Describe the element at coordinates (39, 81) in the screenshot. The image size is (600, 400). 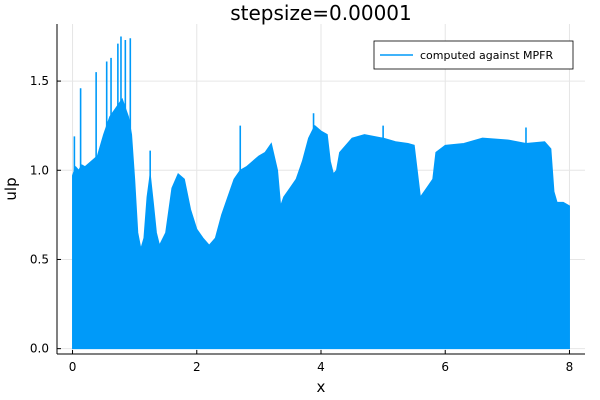
I see `y-tick-label: 1.5` at that location.